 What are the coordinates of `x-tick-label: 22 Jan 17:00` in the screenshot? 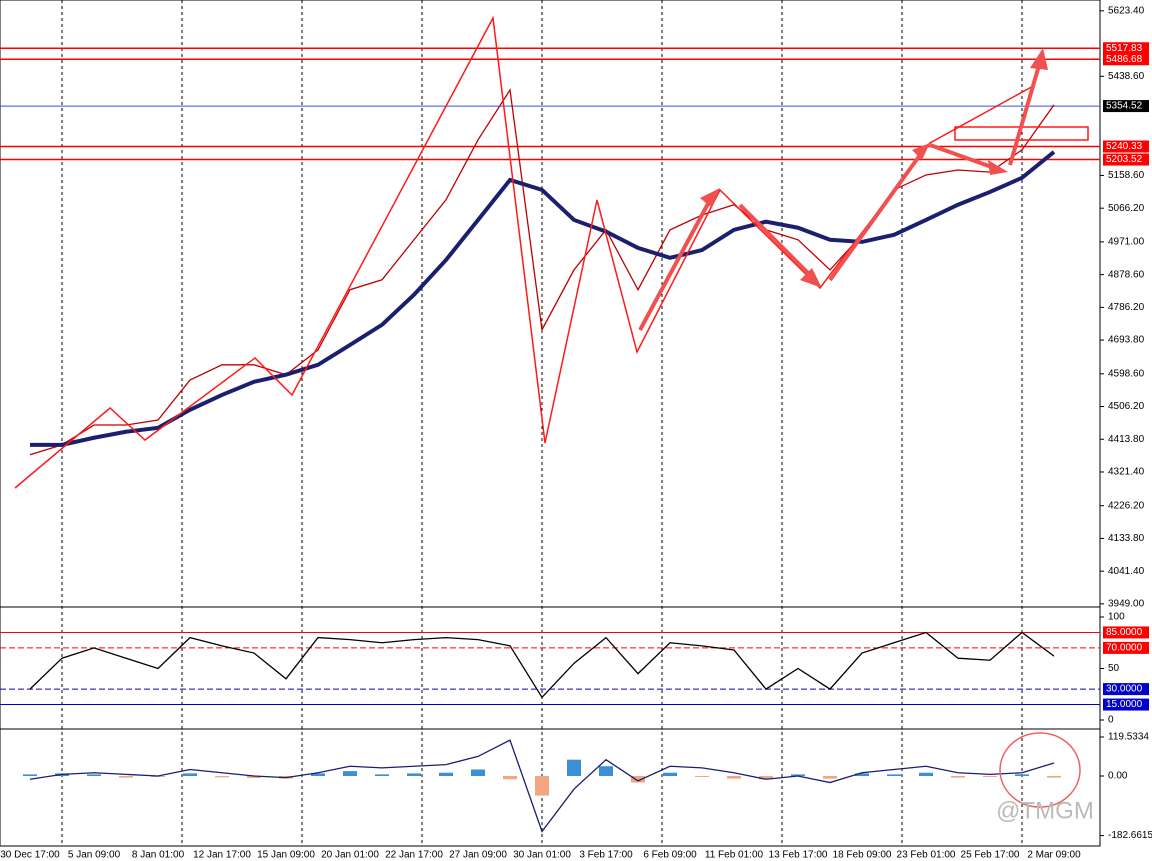 It's located at (414, 855).